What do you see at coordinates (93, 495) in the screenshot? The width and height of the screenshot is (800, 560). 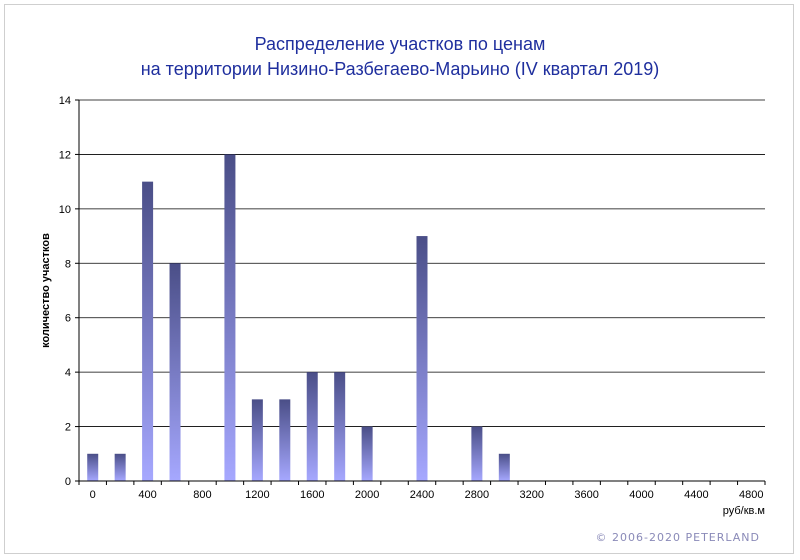 I see `x-tick-label: 0` at bounding box center [93, 495].